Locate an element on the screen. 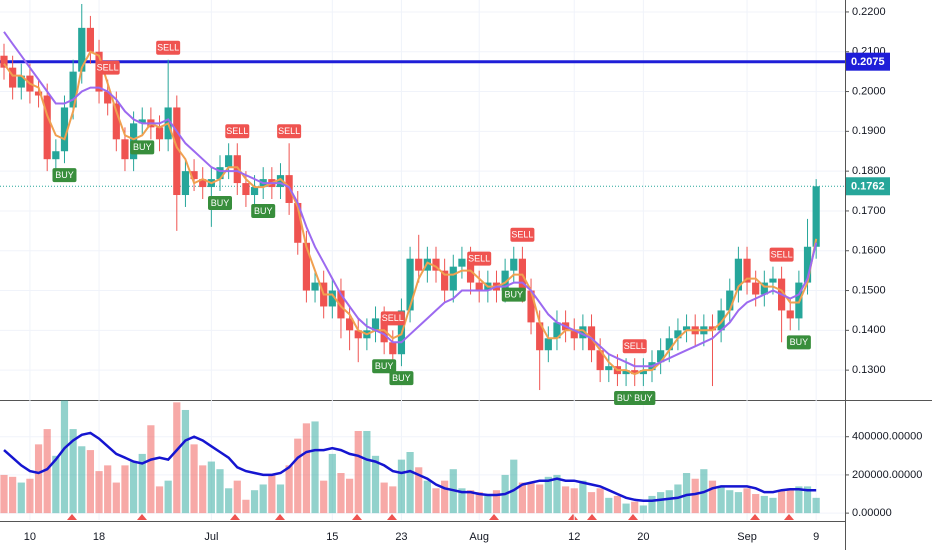 The height and width of the screenshot is (550, 932). last-price-label: 0.1762 is located at coordinates (868, 187).